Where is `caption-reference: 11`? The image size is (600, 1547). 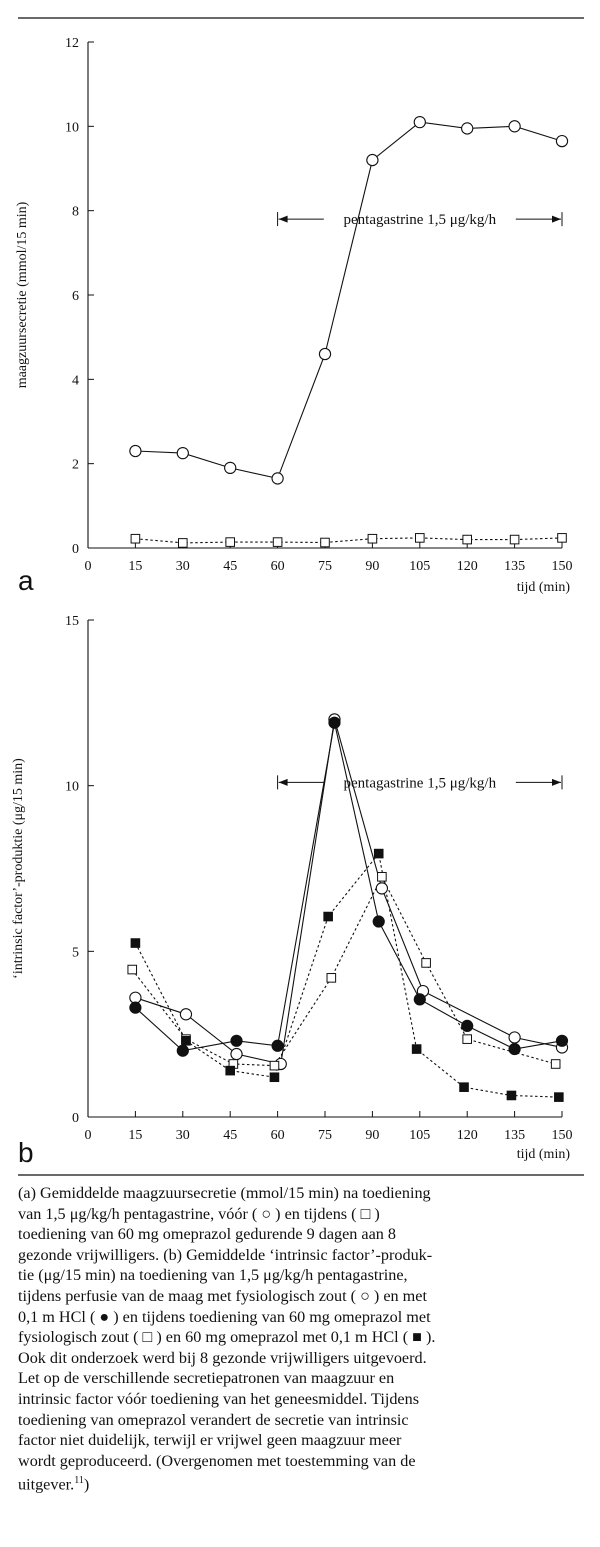
caption-reference: 11 is located at coordinates (79, 1481).